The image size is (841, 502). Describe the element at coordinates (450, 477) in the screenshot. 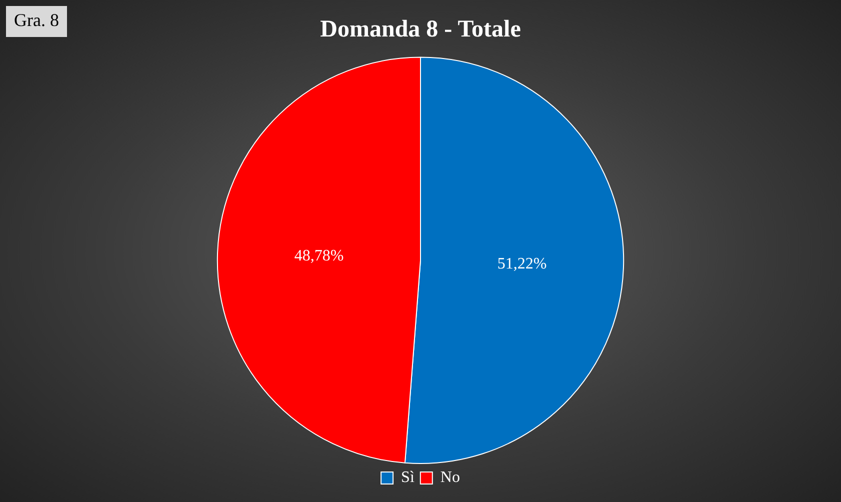

I see `legend-label: No` at that location.